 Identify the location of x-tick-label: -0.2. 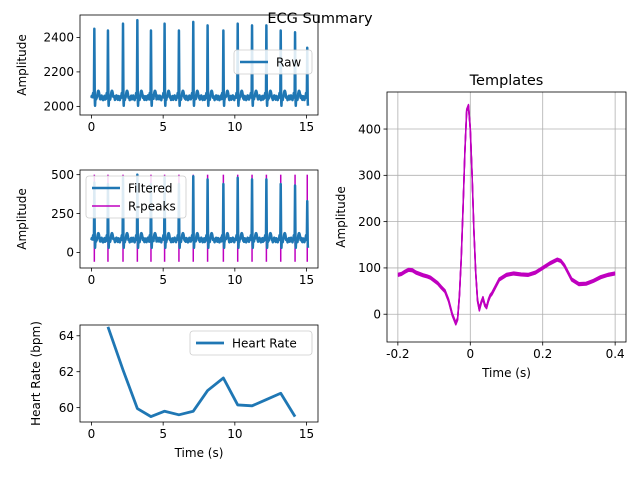
(397, 354).